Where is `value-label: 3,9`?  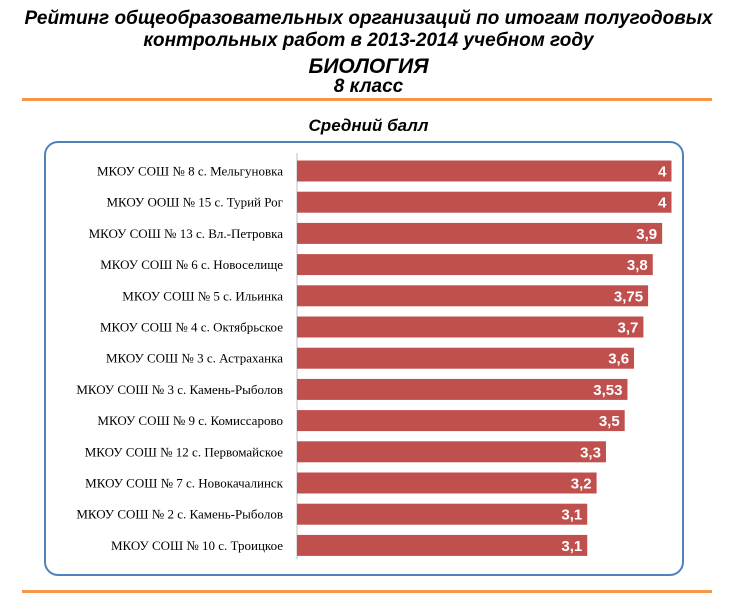
value-label: 3,9 is located at coordinates (646, 234).